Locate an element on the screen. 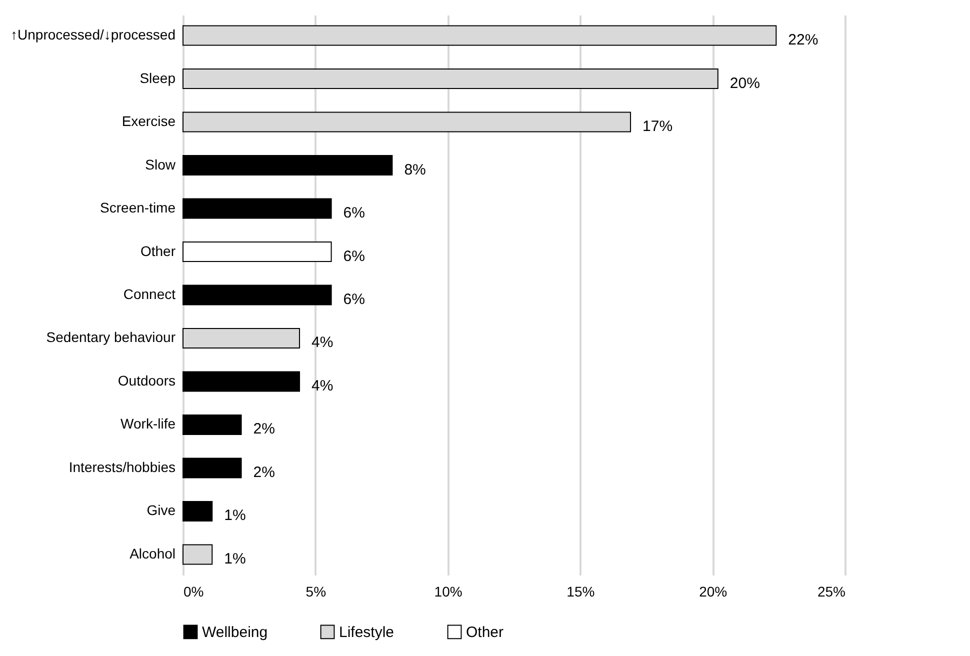 Image resolution: width=970 pixels, height=656 pixels. y-tick-label: Alcohol is located at coordinates (153, 553).